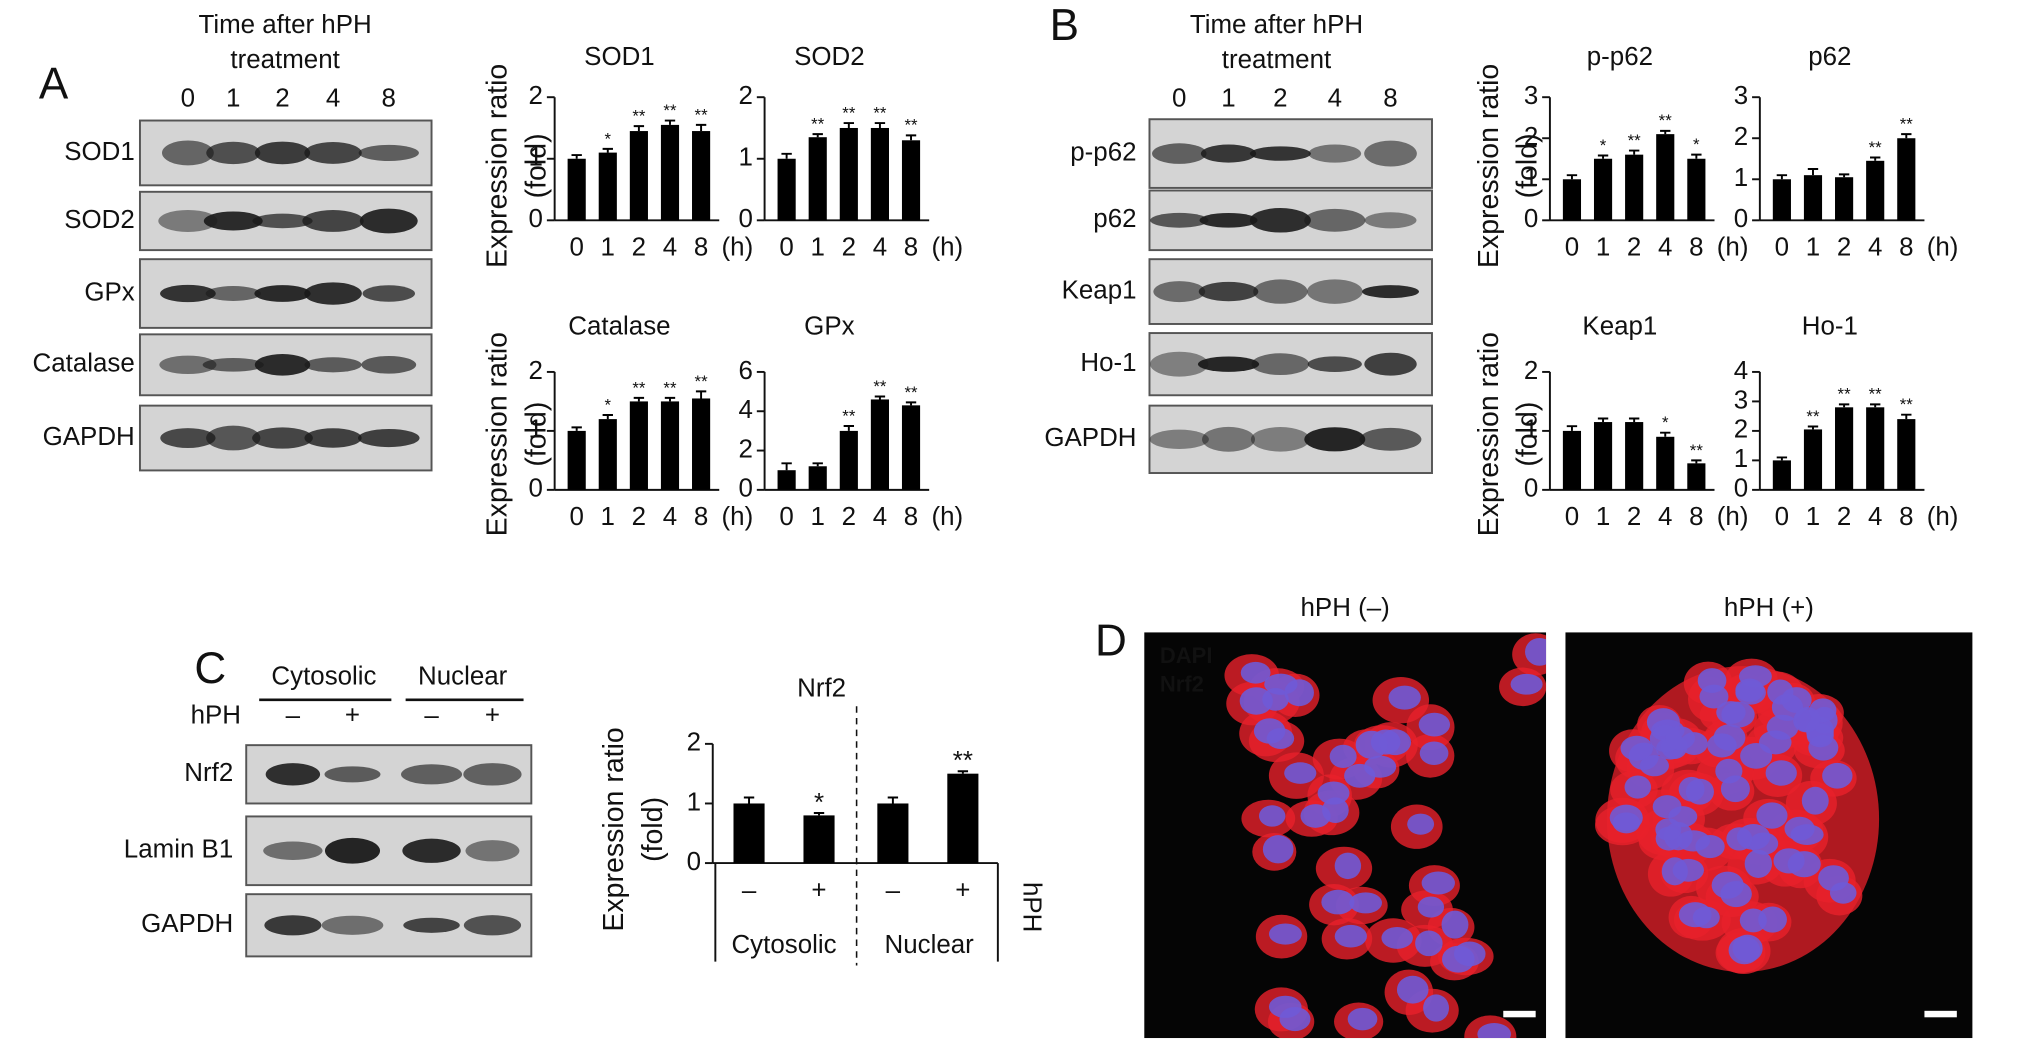  I want to click on y-tick-label: 2, so click(746, 449).